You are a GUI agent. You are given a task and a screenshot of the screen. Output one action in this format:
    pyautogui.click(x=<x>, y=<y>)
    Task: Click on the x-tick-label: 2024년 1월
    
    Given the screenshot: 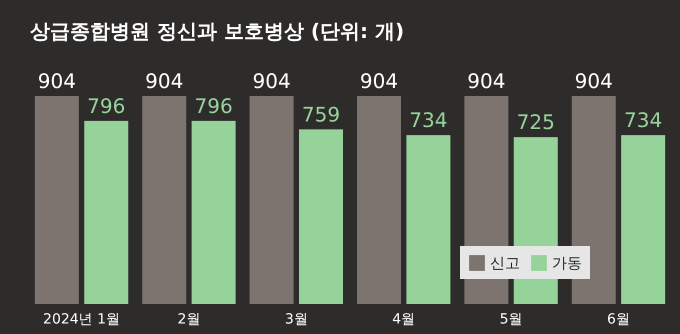 What is the action you would take?
    pyautogui.click(x=81, y=320)
    